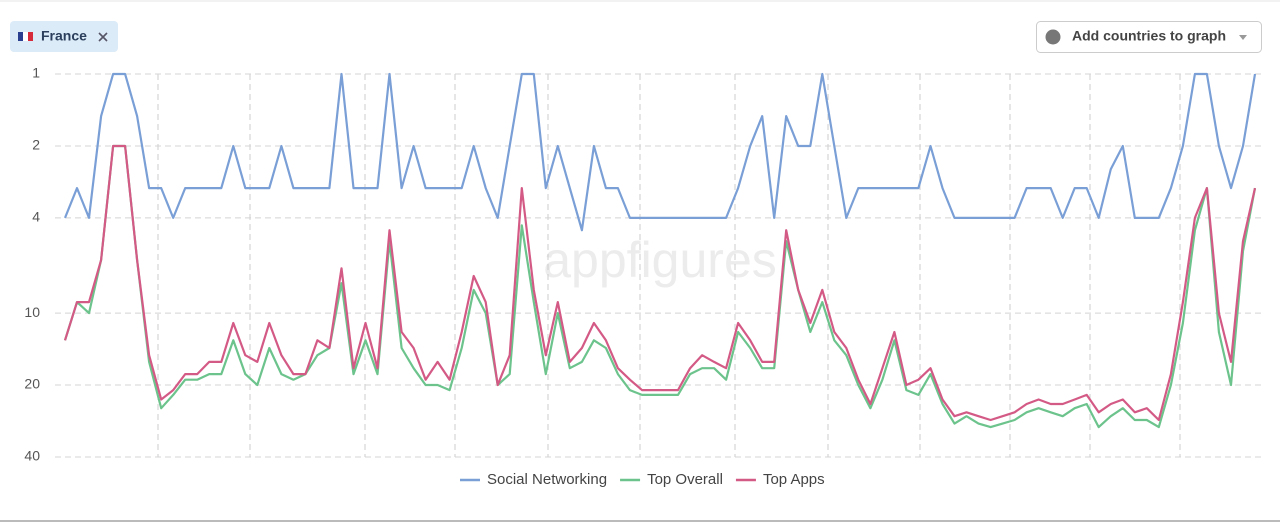 This screenshot has width=1280, height=523. Describe the element at coordinates (660, 260) in the screenshot. I see `watermark: appfigures` at that location.